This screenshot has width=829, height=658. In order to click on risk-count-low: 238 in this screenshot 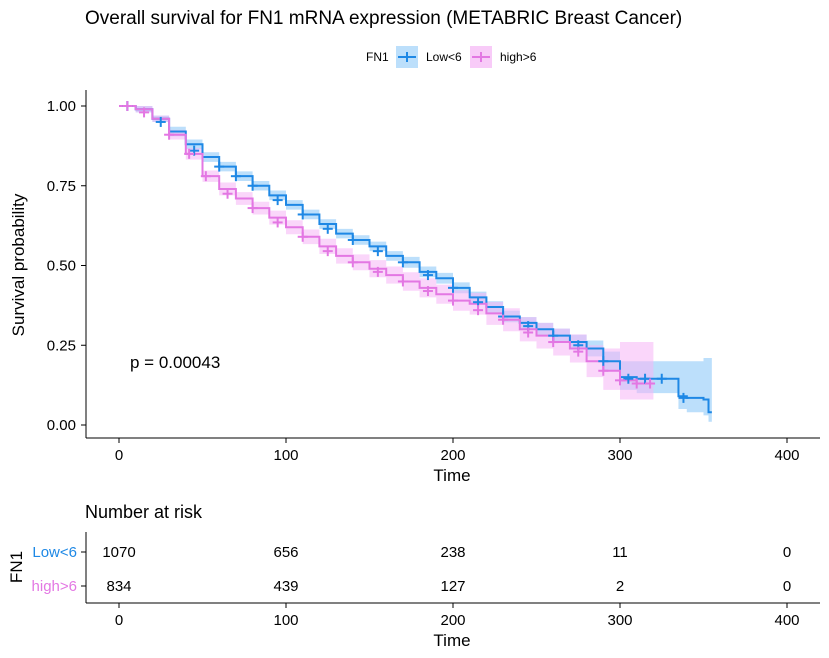, I will do `click(452, 552)`.